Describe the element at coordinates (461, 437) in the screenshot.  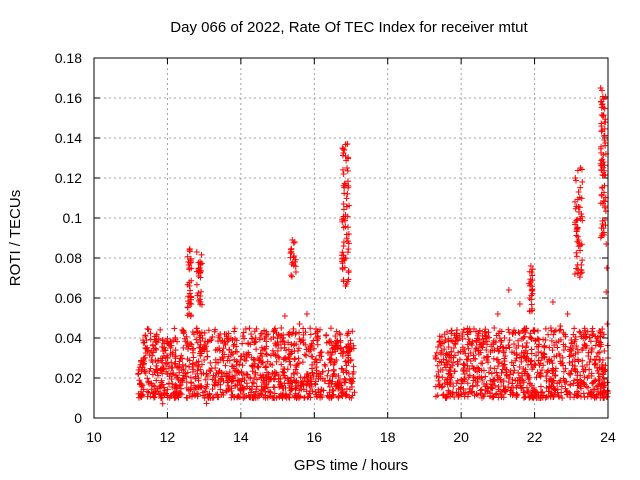
I see `x-tick-label: 20` at that location.